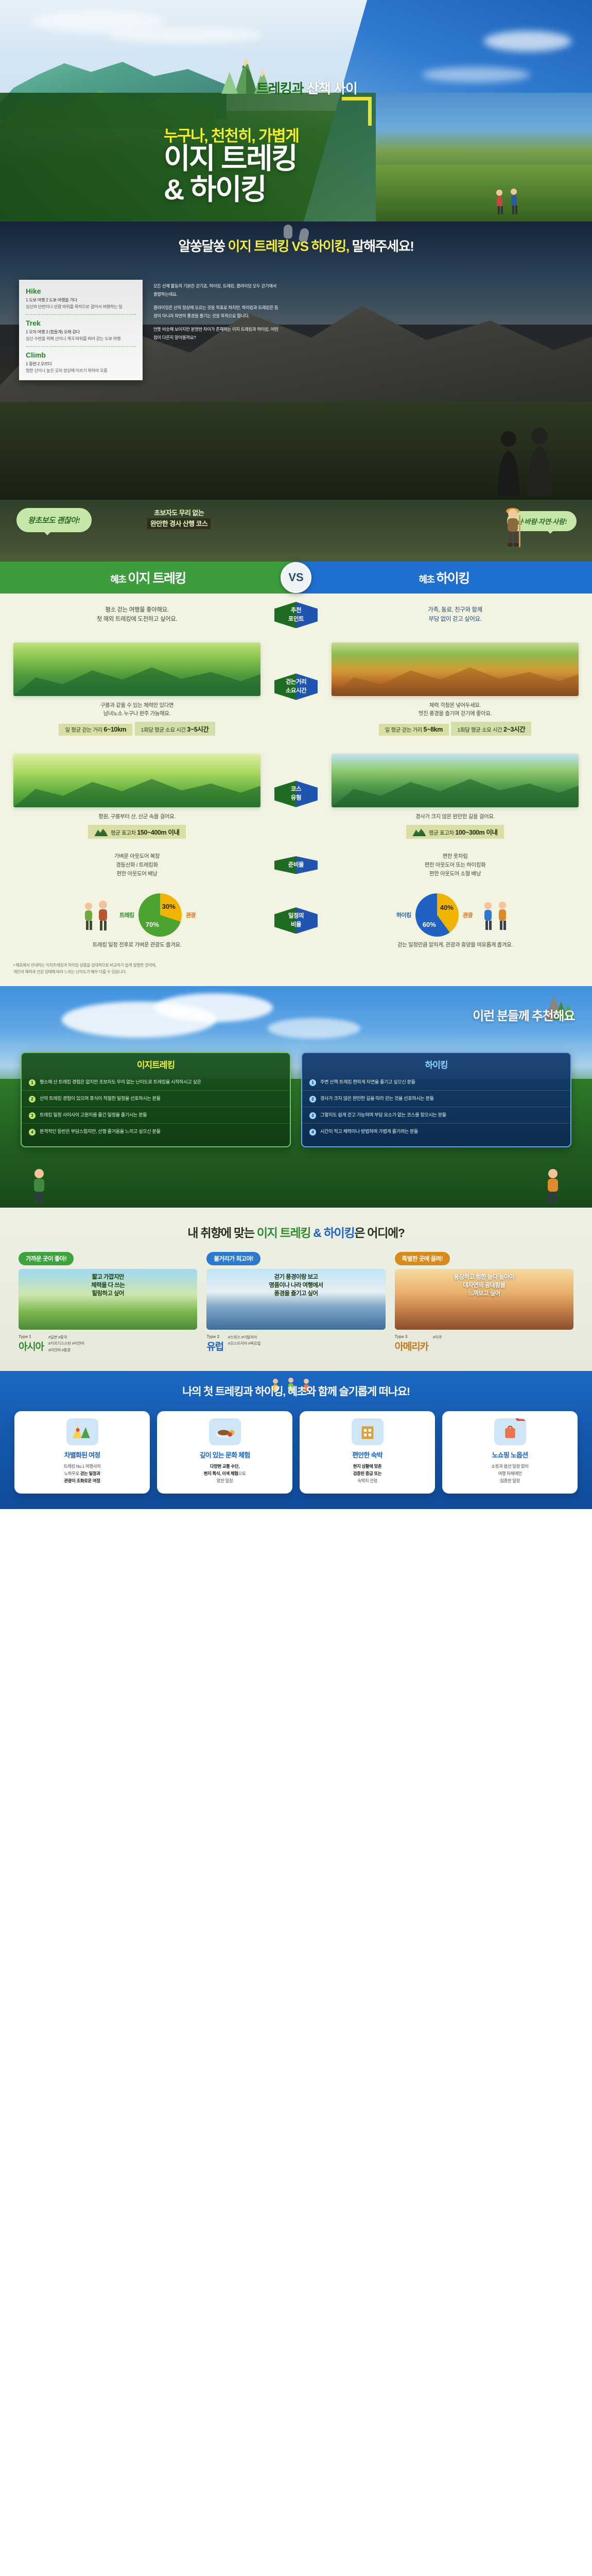  I want to click on pie-left-value-2: 30%, so click(169, 907).